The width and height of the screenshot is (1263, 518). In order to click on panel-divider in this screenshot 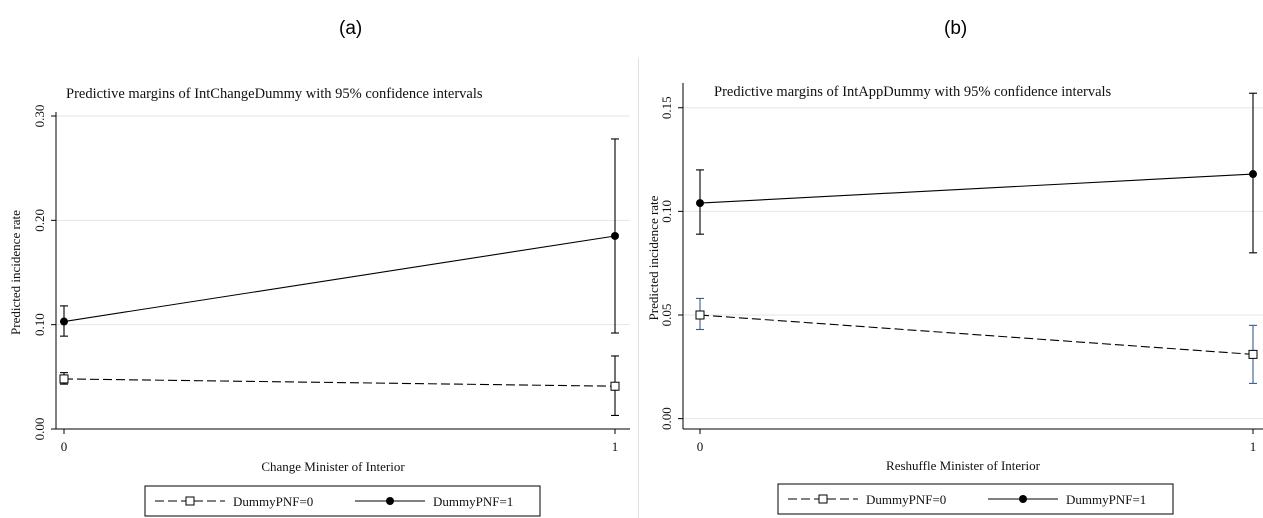, I will do `click(638, 288)`.